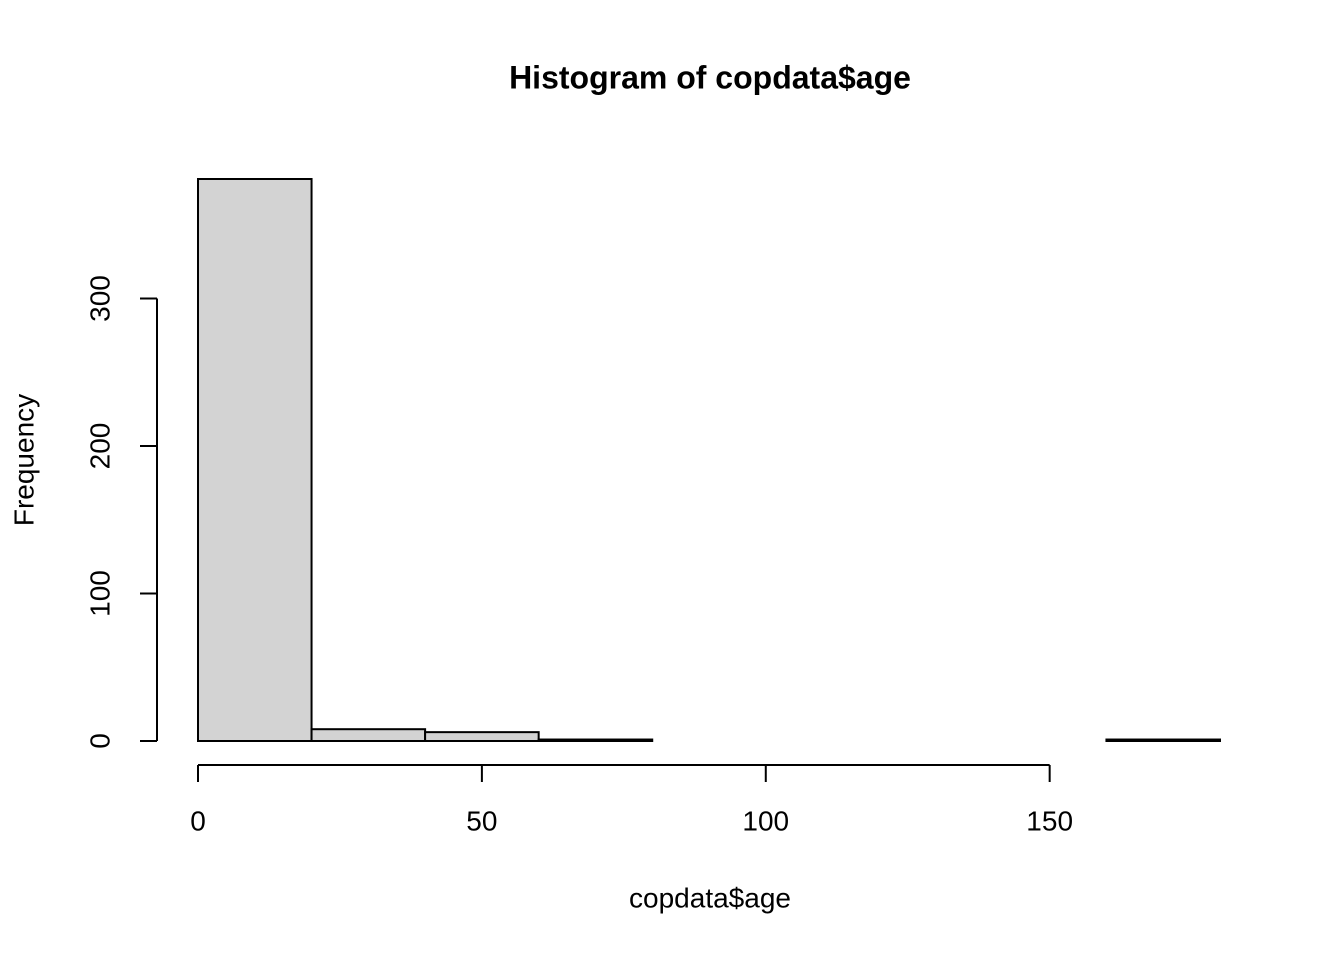 Image resolution: width=1344 pixels, height=960 pixels. What do you see at coordinates (710, 77) in the screenshot?
I see `chart-title: Histogram of copdata$age` at bounding box center [710, 77].